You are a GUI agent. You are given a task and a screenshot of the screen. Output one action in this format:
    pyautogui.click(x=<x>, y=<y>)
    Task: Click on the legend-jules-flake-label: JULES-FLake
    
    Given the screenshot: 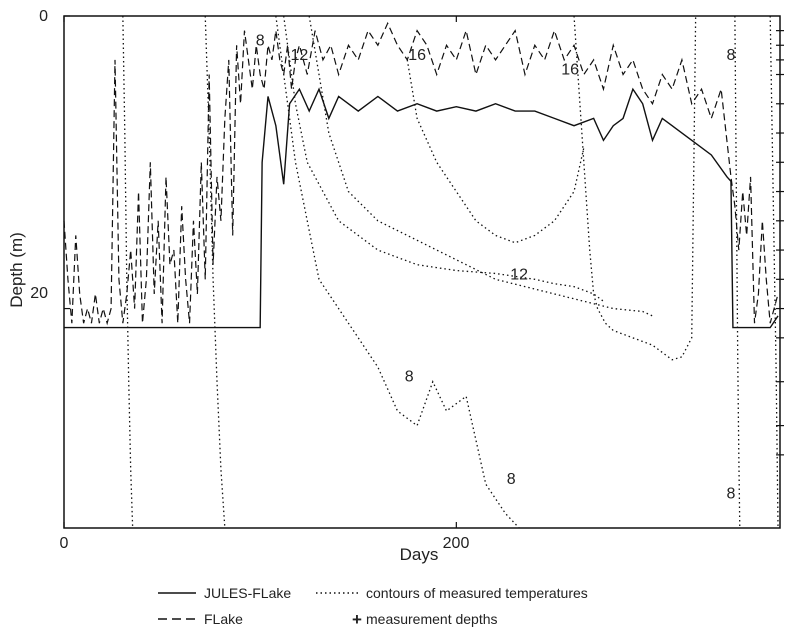 What is the action you would take?
    pyautogui.click(x=247, y=593)
    